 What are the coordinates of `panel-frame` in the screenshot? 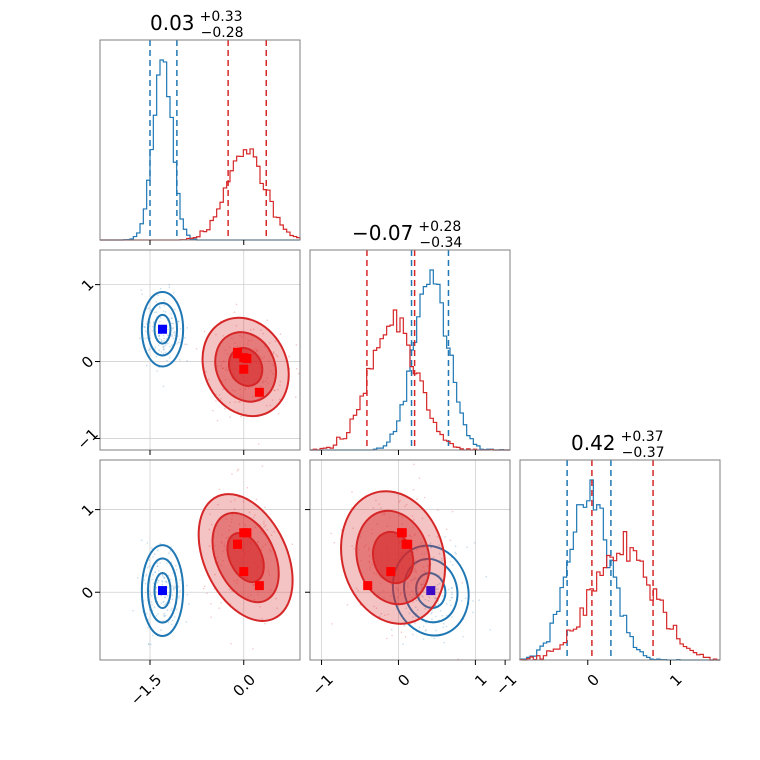 It's located at (410, 560).